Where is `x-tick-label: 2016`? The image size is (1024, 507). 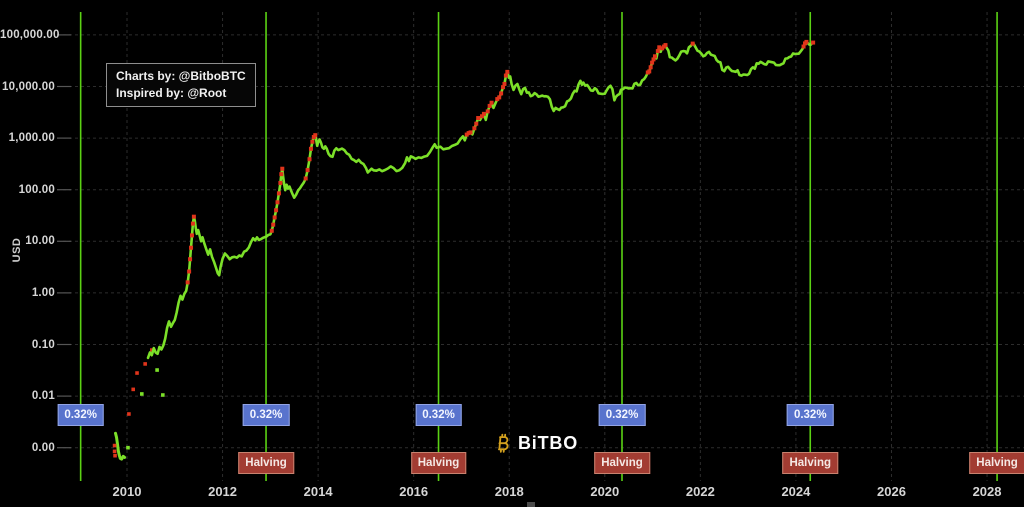
x-tick-label: 2016 is located at coordinates (414, 491).